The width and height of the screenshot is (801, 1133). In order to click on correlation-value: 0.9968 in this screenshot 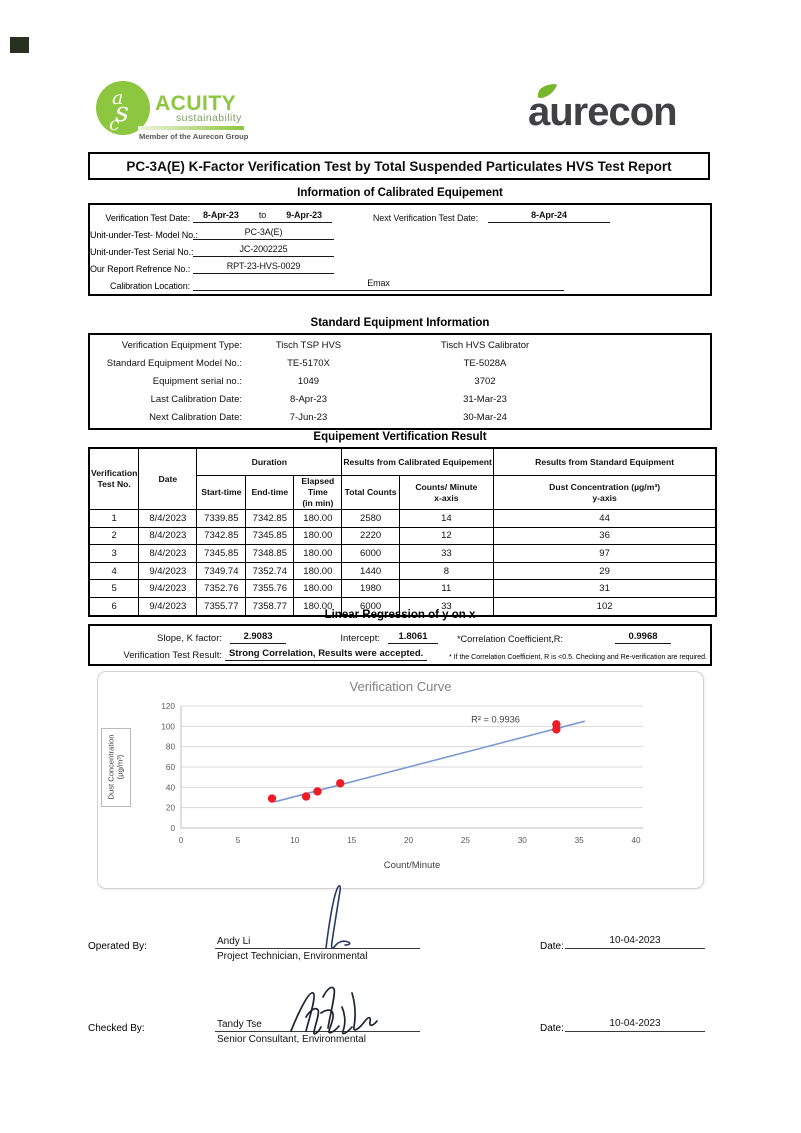, I will do `click(643, 637)`.